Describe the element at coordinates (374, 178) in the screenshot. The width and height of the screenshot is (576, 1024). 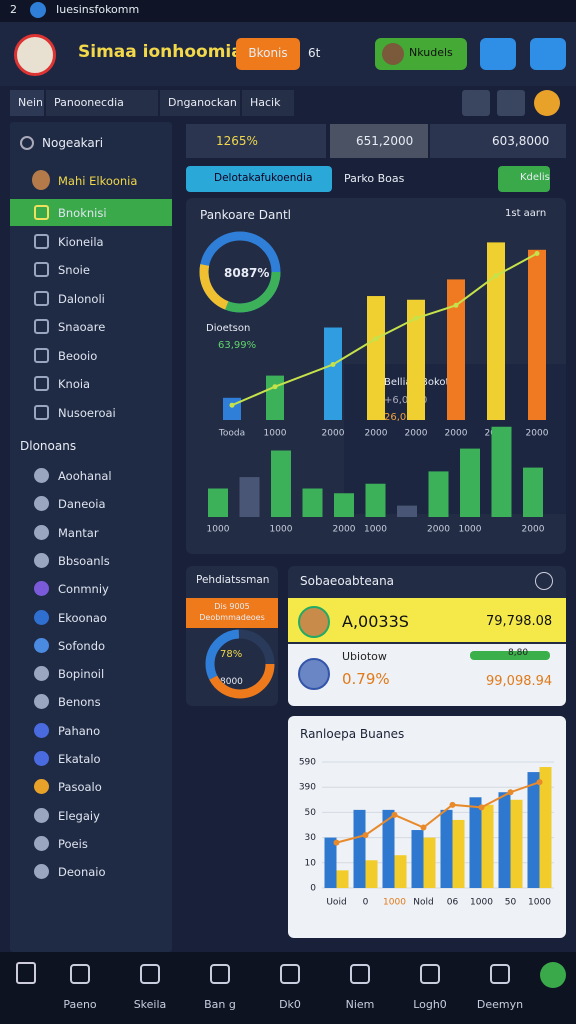
I see `search-chip: Parko Boas` at that location.